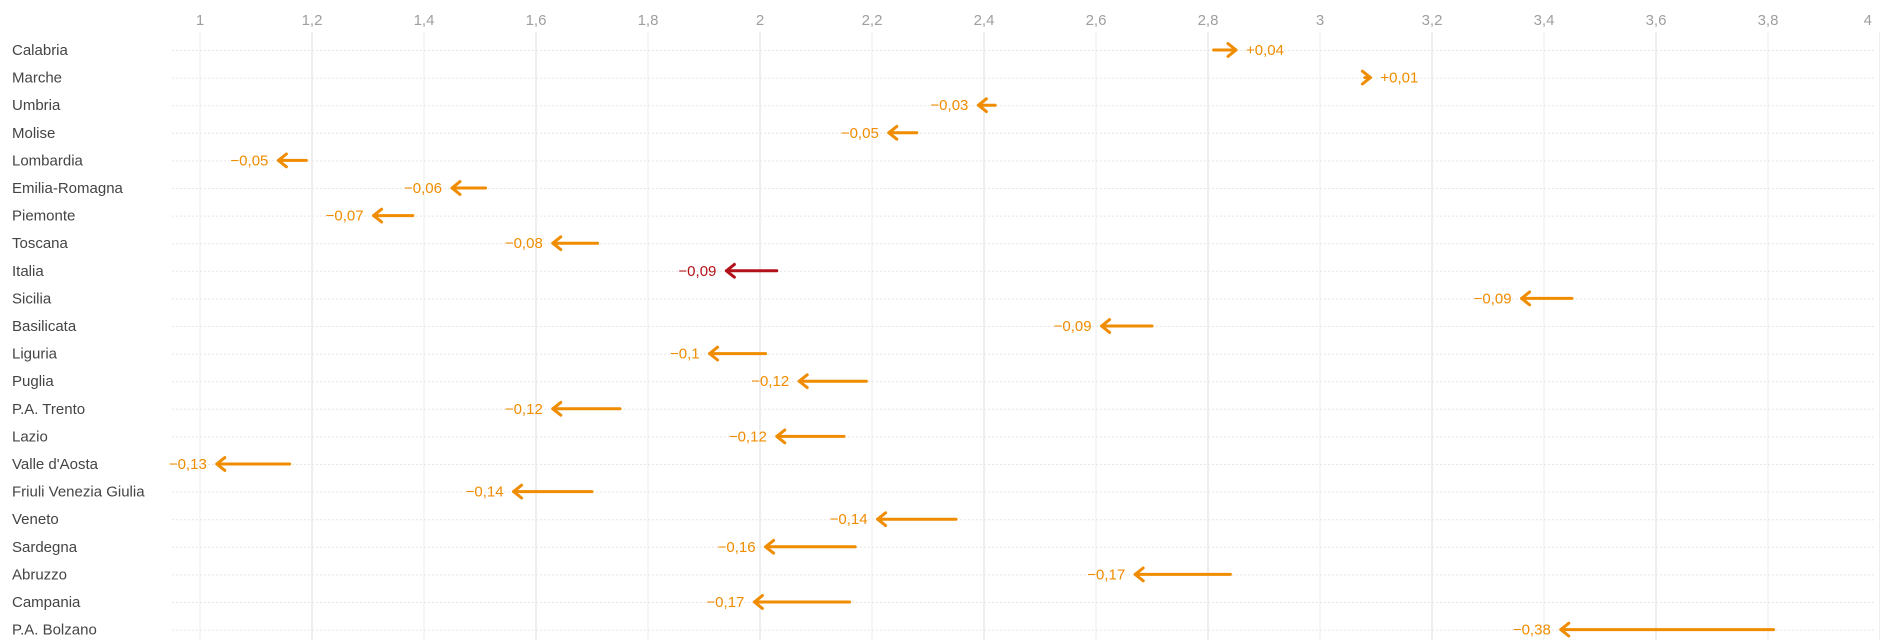 The width and height of the screenshot is (1880, 640). What do you see at coordinates (648, 20) in the screenshot?
I see `x-tick-label: 1,8` at bounding box center [648, 20].